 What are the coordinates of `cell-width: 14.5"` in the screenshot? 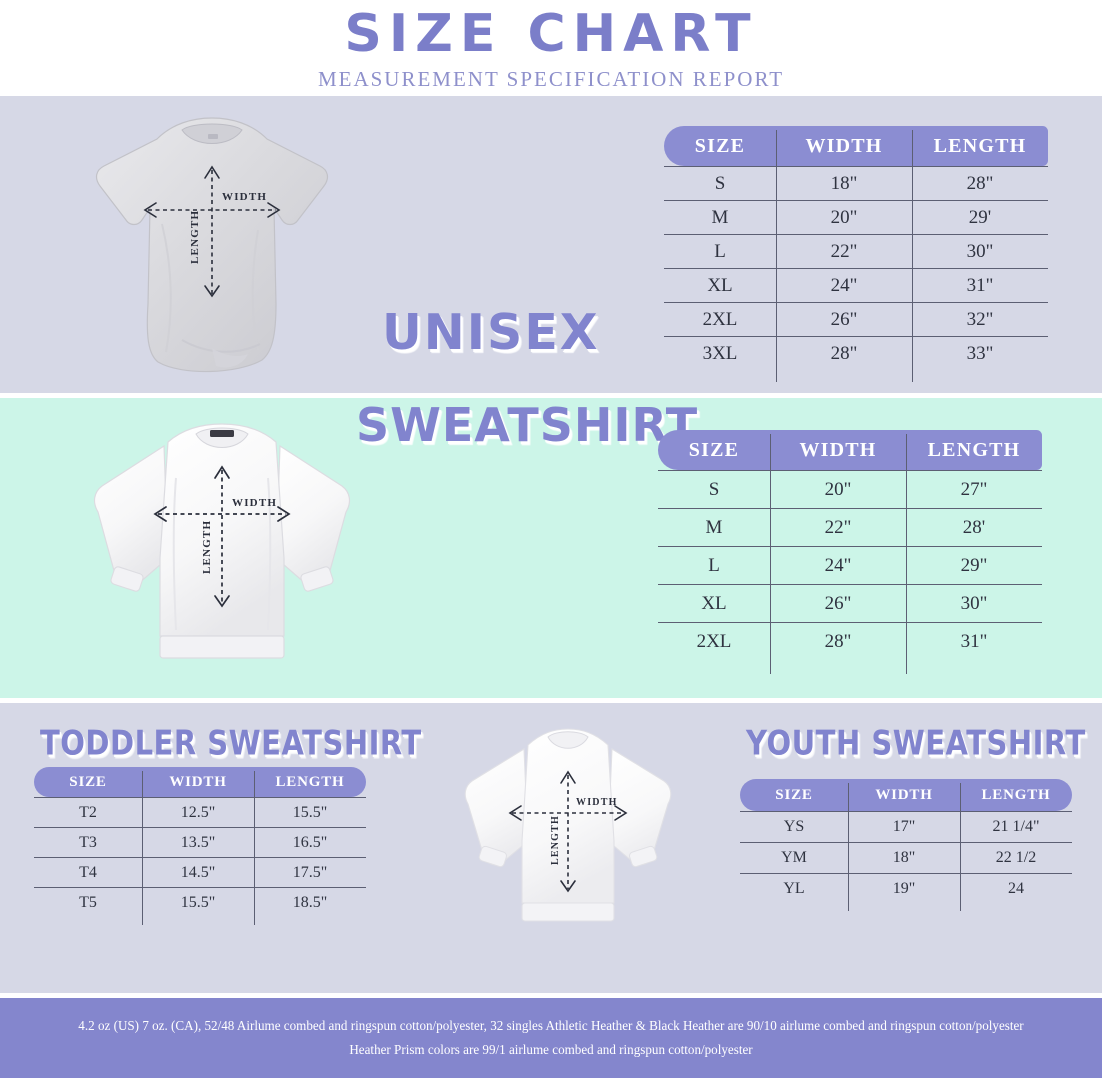 It's located at (198, 872).